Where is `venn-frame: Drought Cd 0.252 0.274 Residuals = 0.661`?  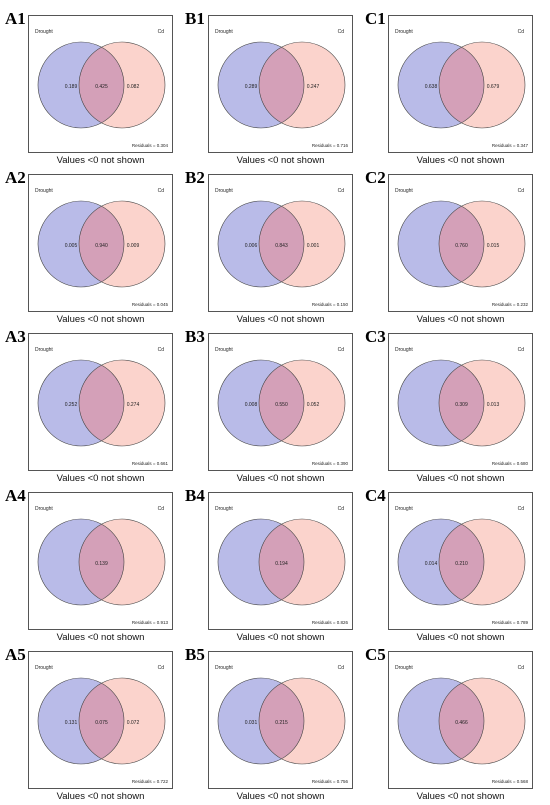
venn-frame: Drought Cd 0.252 0.274 Residuals = 0.661 is located at coordinates (100, 402).